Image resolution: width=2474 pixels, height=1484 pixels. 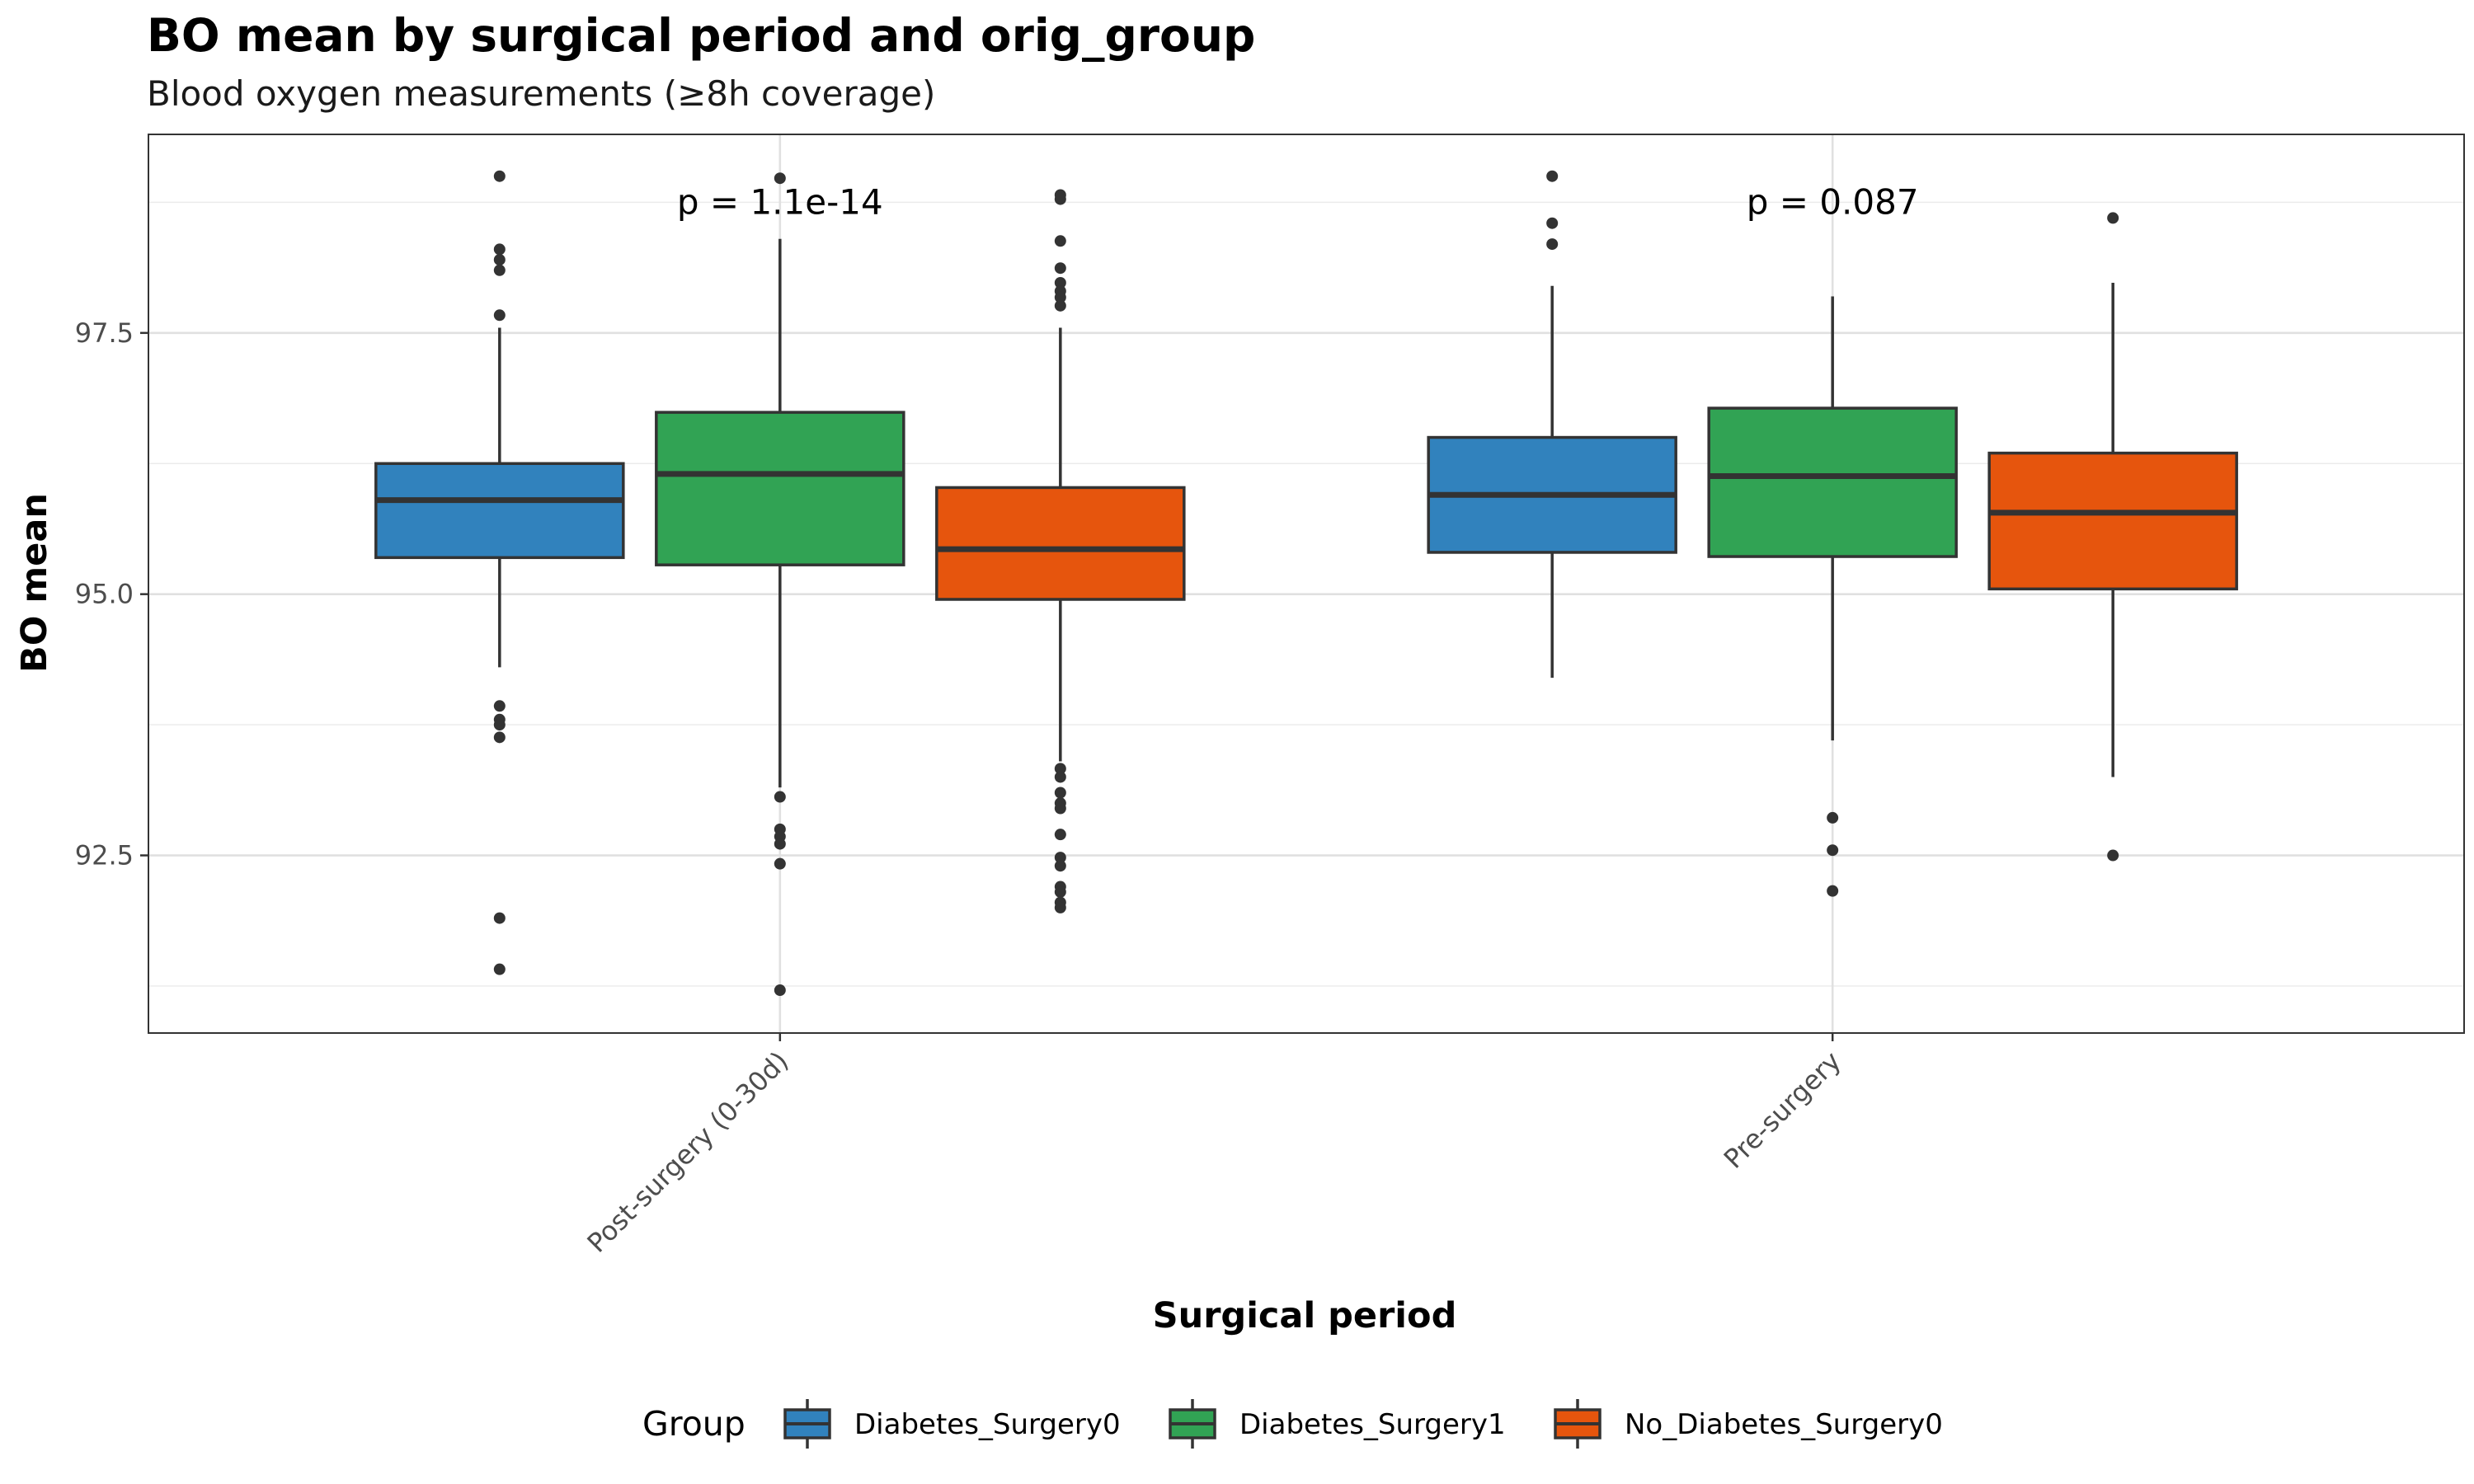 What do you see at coordinates (1305, 1315) in the screenshot?
I see `x-axis-title: Surgical period` at bounding box center [1305, 1315].